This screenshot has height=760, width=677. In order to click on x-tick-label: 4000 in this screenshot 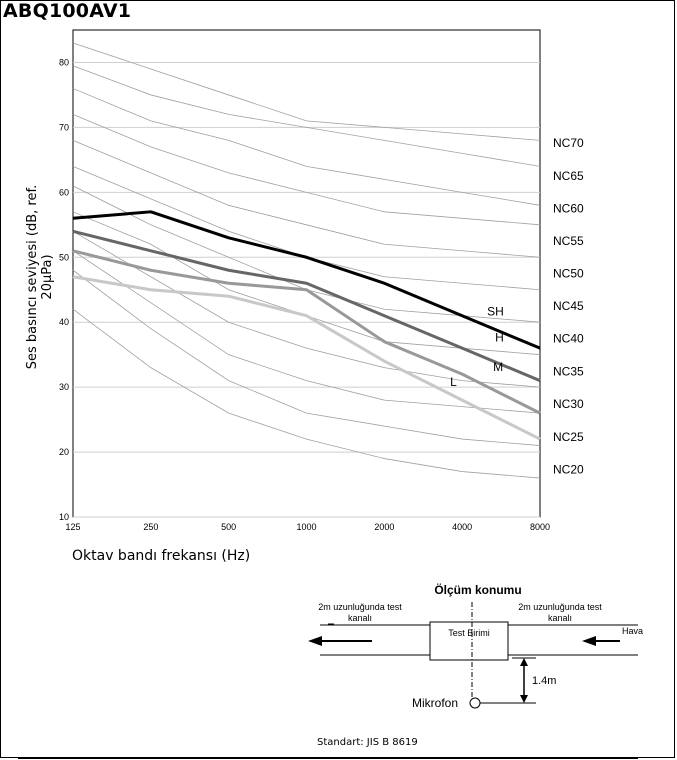, I will do `click(462, 527)`.